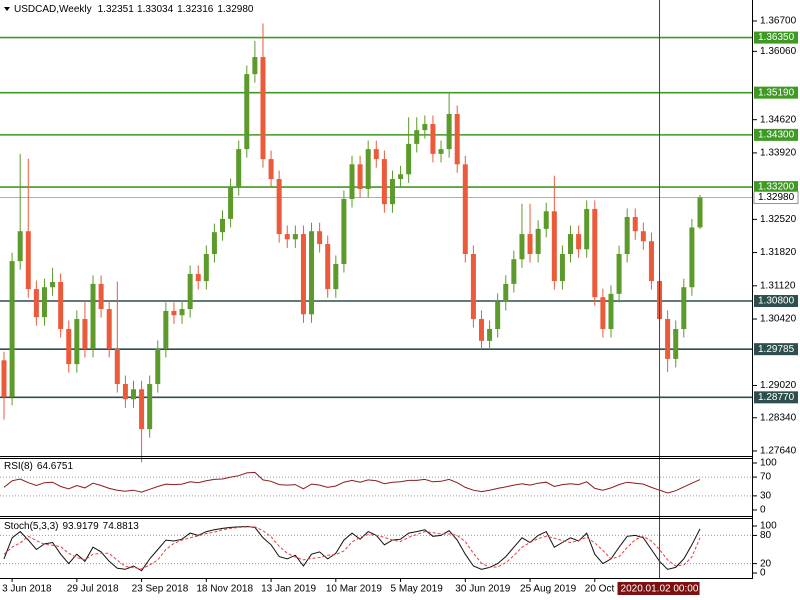  I want to click on time-axis-bg, so click(400, 590).